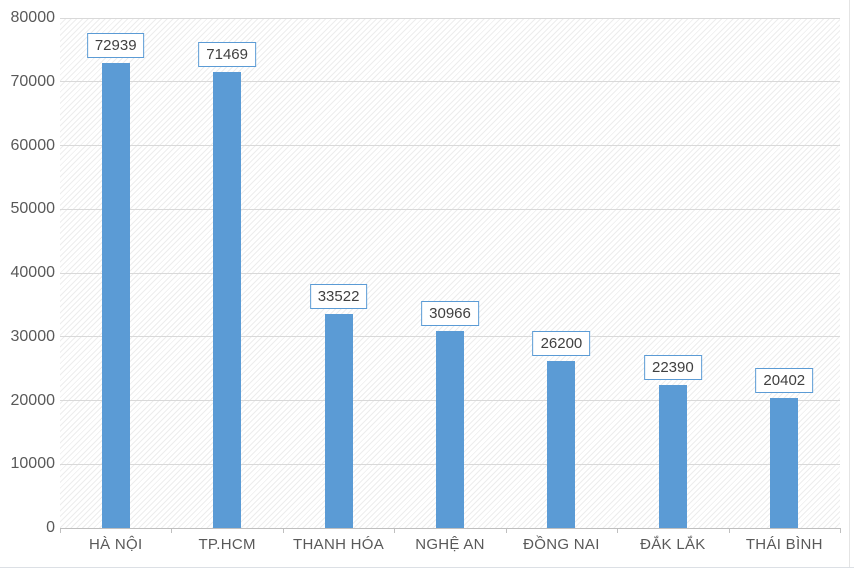  I want to click on x-axis-label: HÀ NỘI, so click(115, 544).